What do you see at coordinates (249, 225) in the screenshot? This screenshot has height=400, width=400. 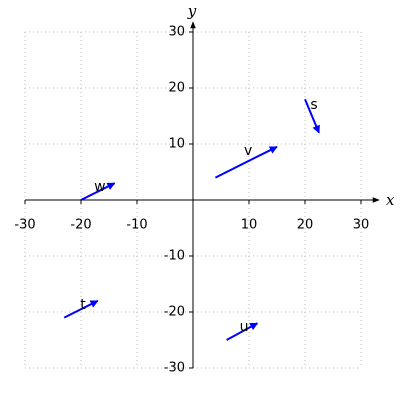 I see `x-tick-label: 10` at bounding box center [249, 225].